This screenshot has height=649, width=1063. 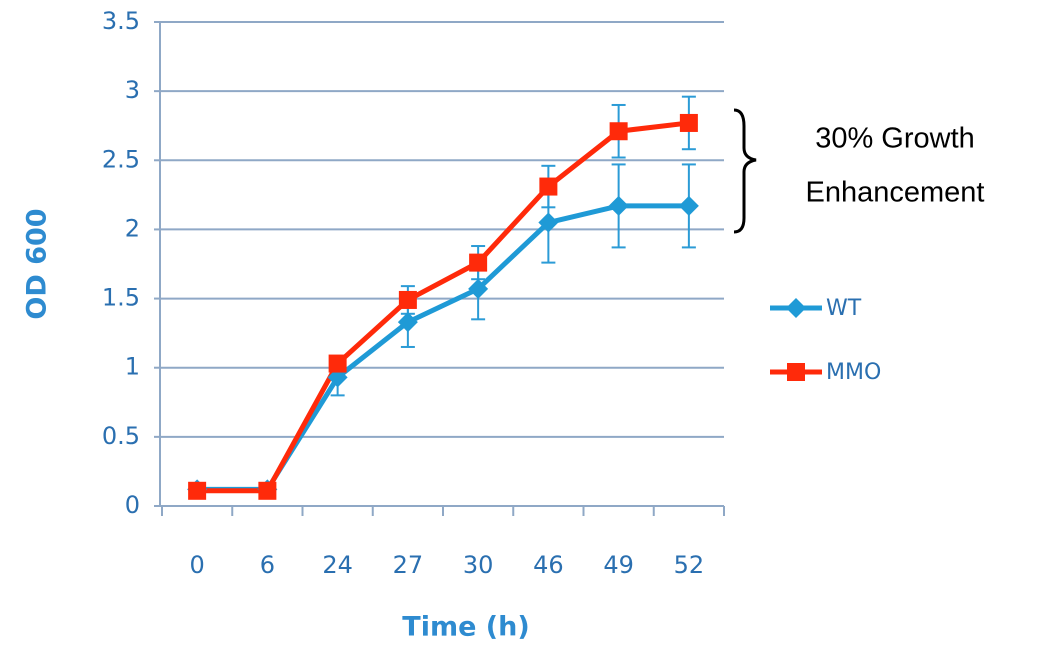 What do you see at coordinates (548, 565) in the screenshot?
I see `x-tick-label: 46` at bounding box center [548, 565].